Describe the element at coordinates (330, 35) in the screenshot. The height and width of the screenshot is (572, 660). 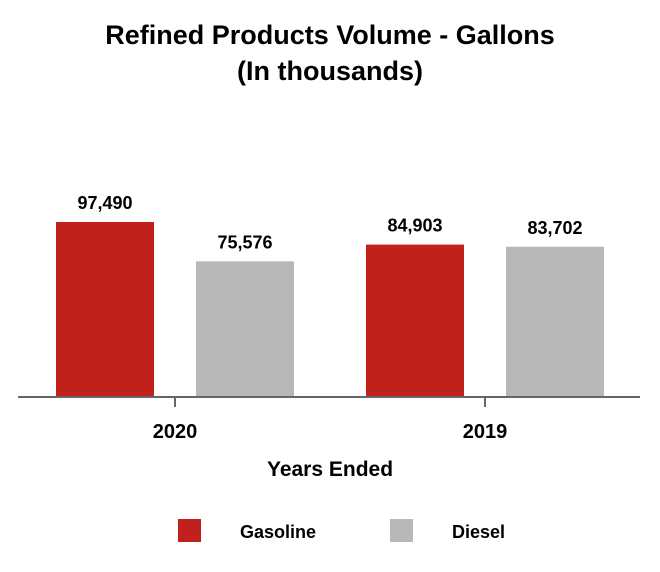
I see `chart-title-line-1: Refined Products Volume - Gallons` at that location.